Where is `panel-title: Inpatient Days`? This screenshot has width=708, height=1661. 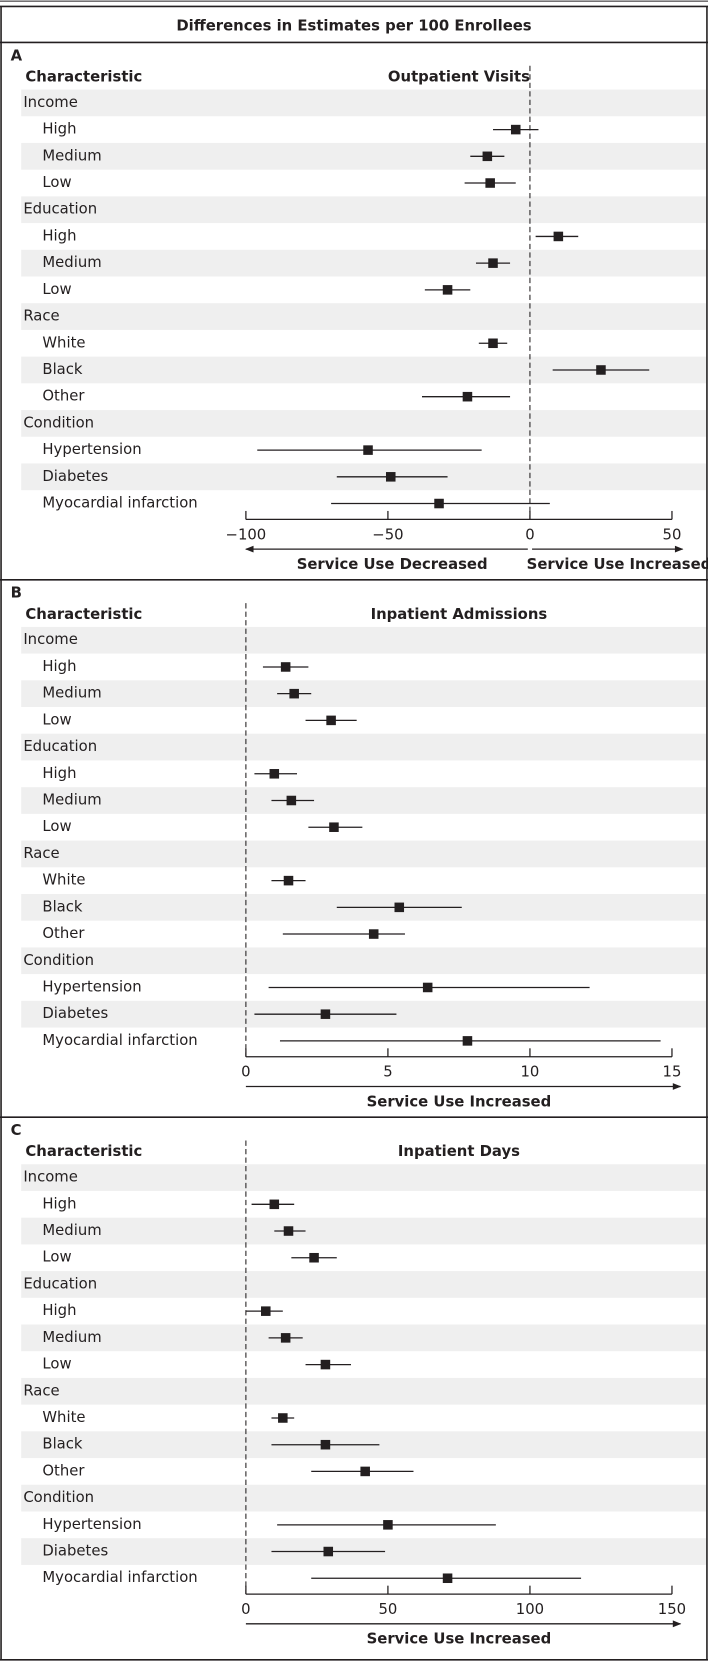 panel-title: Inpatient Days is located at coordinates (459, 1151).